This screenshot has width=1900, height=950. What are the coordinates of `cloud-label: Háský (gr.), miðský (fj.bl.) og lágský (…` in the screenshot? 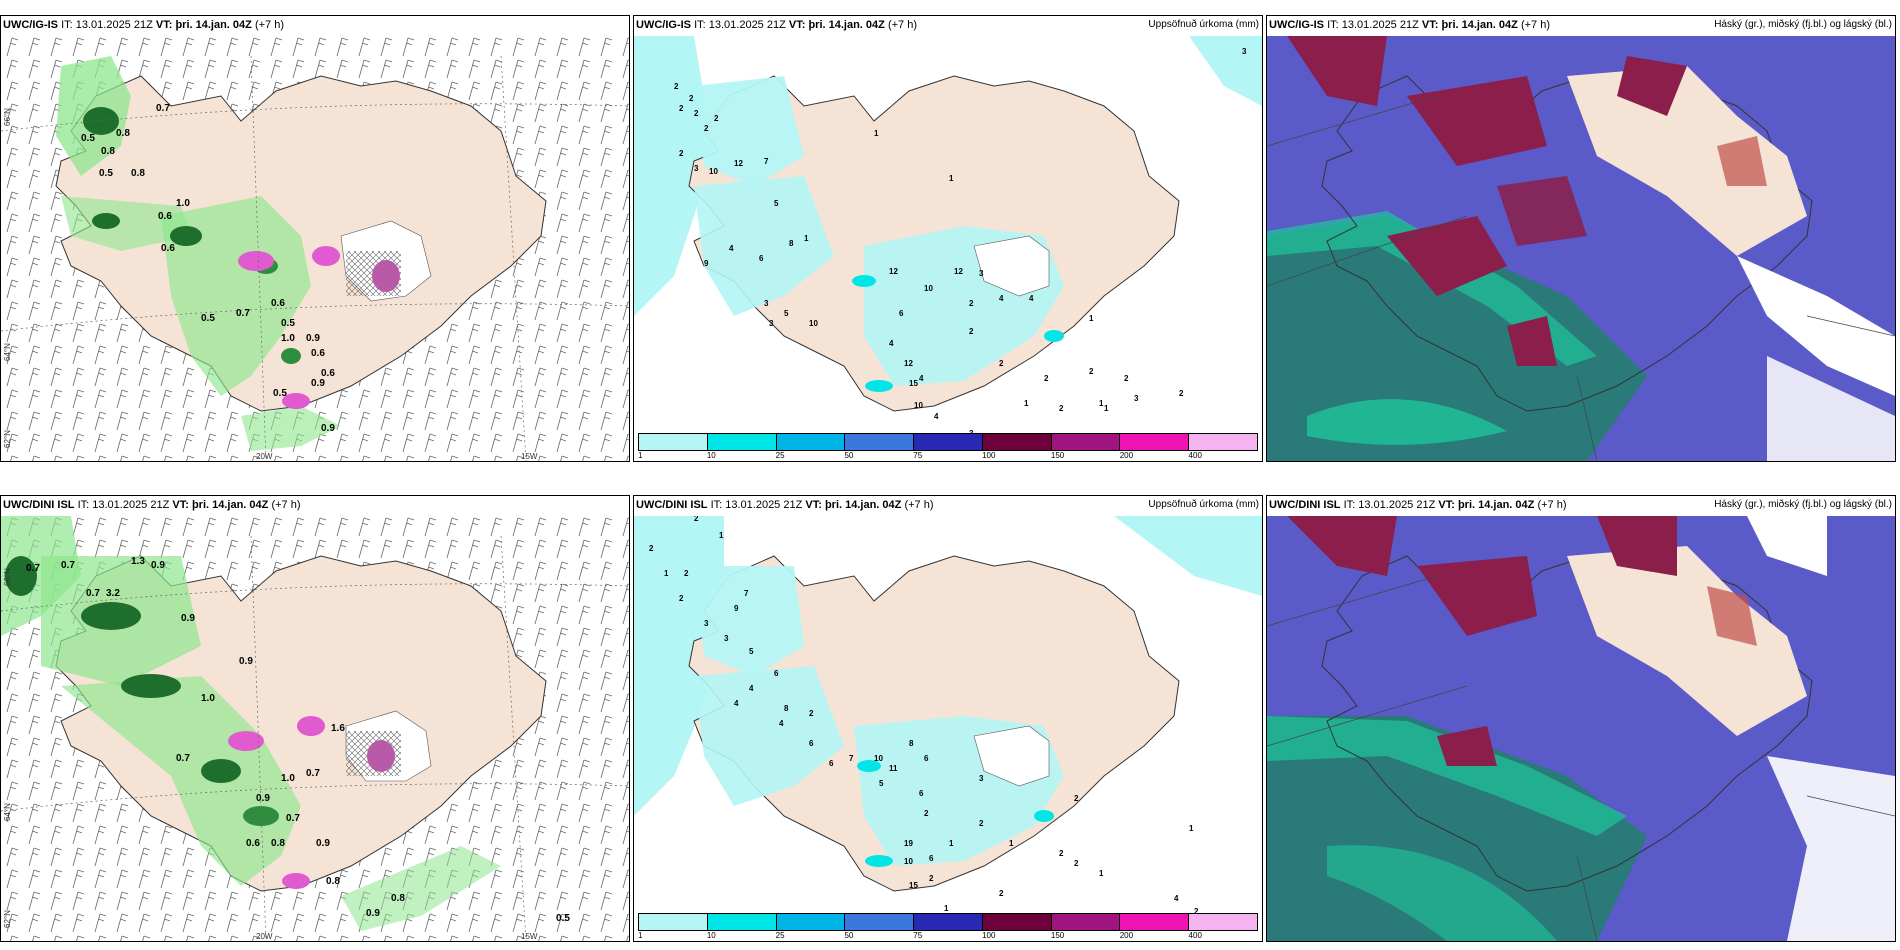 It's located at (1803, 504).